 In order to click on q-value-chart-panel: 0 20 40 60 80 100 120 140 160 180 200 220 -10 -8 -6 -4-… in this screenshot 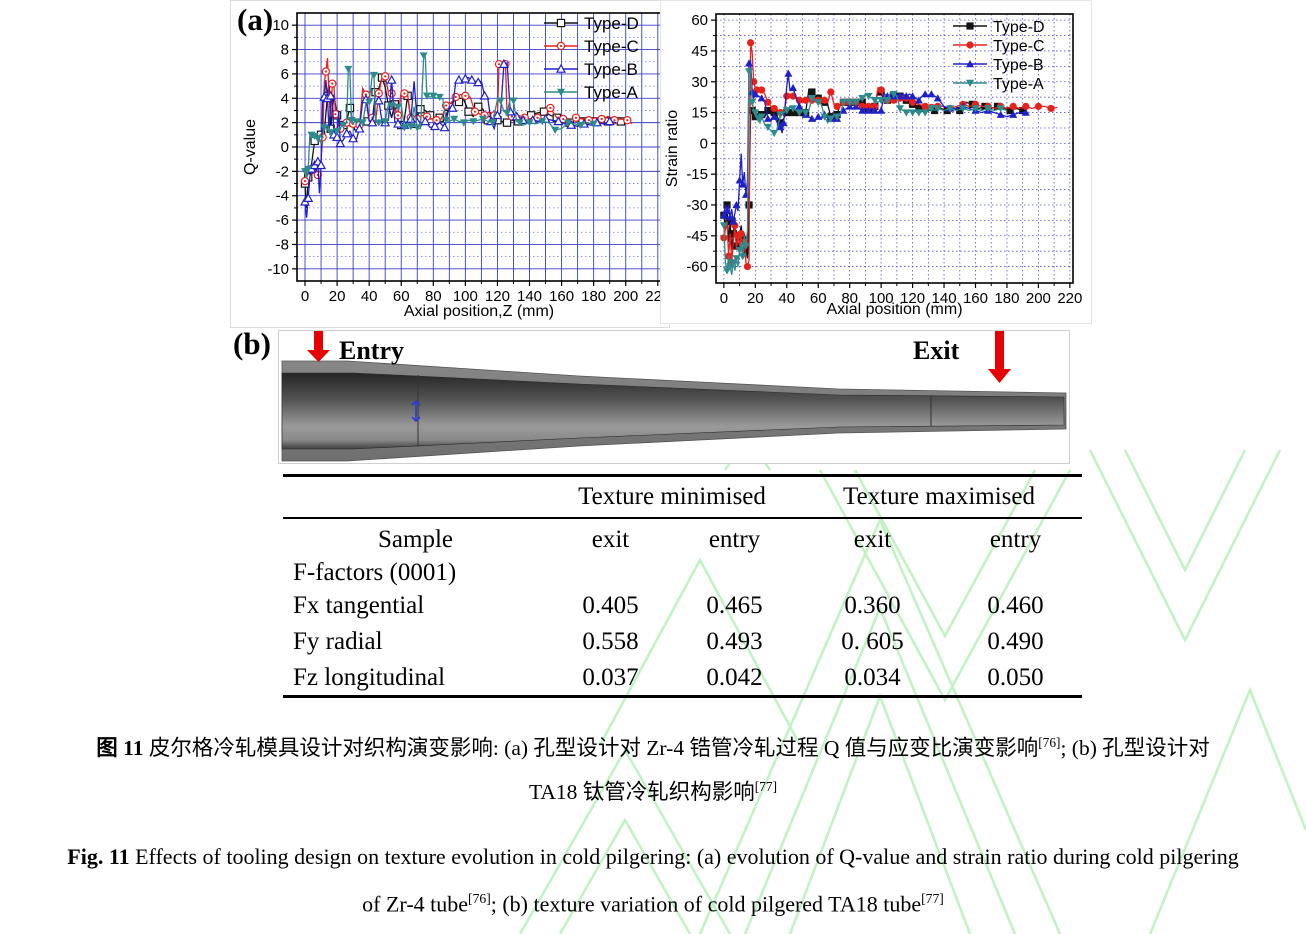, I will do `click(450, 164)`.